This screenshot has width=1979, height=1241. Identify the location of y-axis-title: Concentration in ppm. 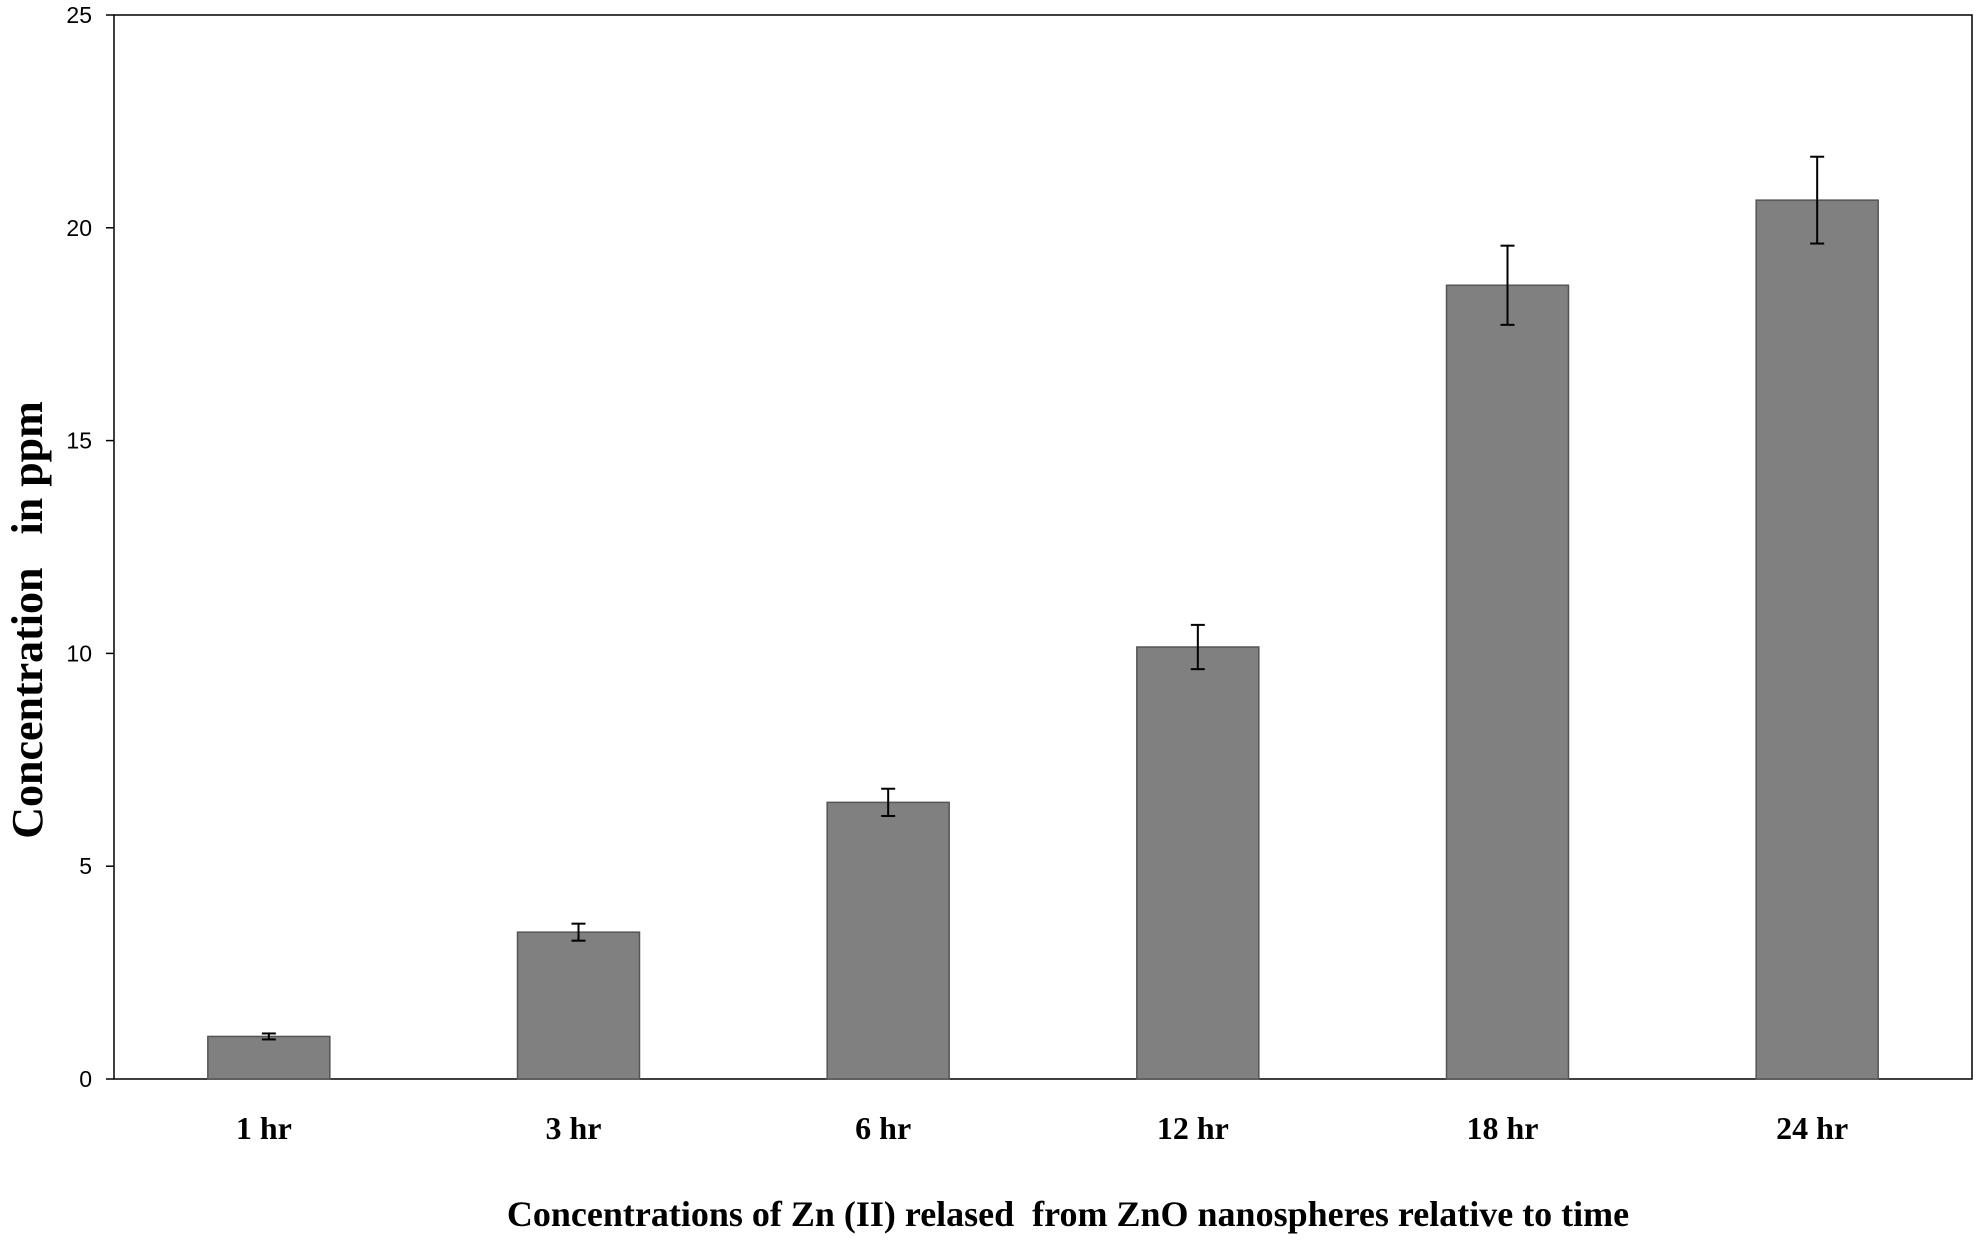
(27, 620).